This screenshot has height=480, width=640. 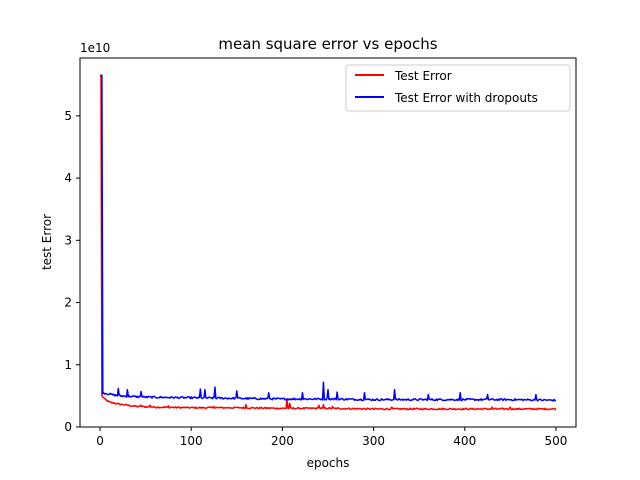 What do you see at coordinates (373, 441) in the screenshot?
I see `x-tick-label: 300` at bounding box center [373, 441].